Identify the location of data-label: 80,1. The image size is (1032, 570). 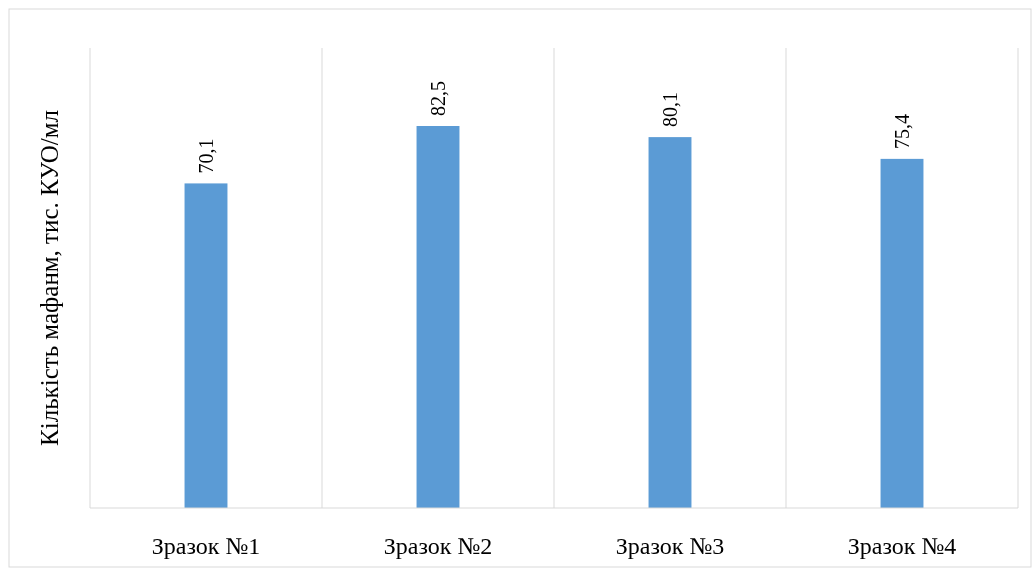
(670, 110).